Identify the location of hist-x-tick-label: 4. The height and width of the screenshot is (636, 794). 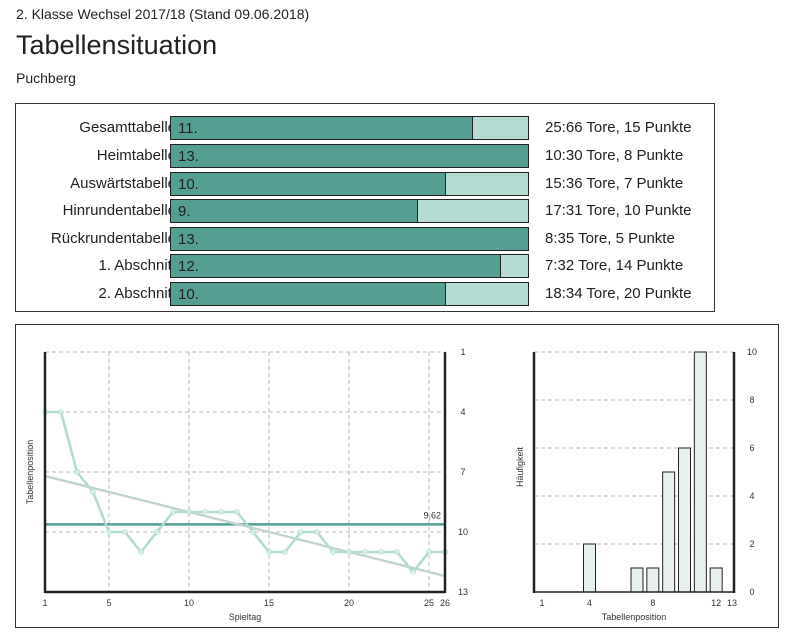
(589, 603).